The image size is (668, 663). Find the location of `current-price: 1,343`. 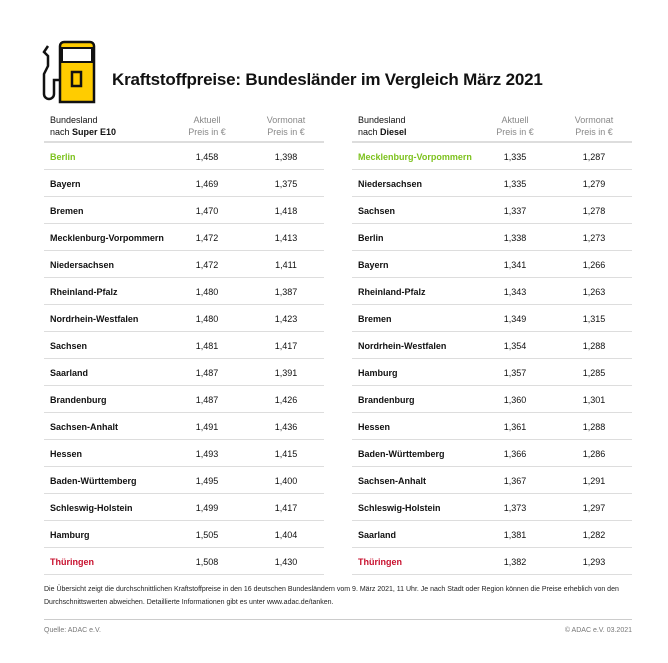

current-price: 1,343 is located at coordinates (515, 292).